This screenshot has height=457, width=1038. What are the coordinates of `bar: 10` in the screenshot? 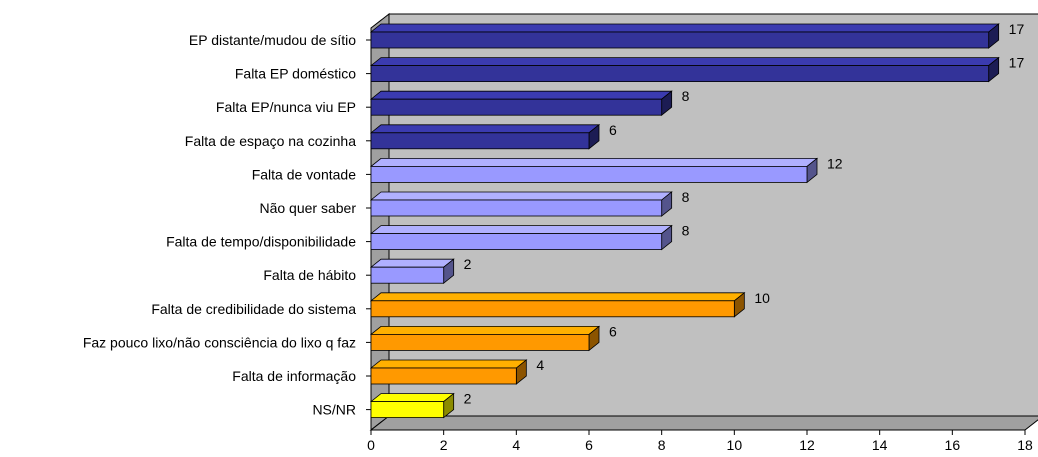 It's located at (569, 304).